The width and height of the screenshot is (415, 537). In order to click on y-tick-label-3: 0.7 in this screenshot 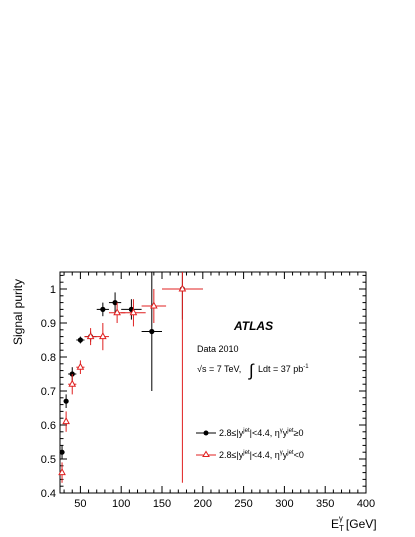, I will do `click(48, 392)`.